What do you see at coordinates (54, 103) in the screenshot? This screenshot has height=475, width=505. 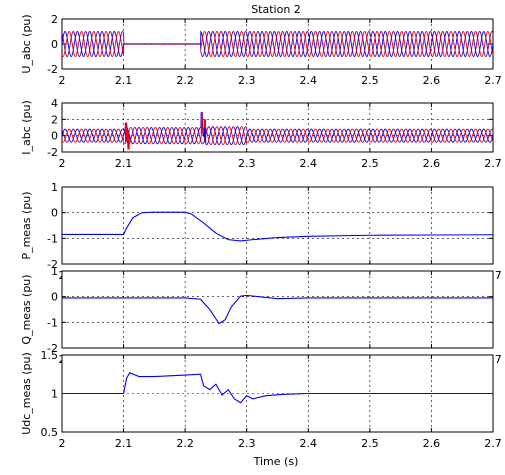 I see `y-tick-label: 4` at bounding box center [54, 103].